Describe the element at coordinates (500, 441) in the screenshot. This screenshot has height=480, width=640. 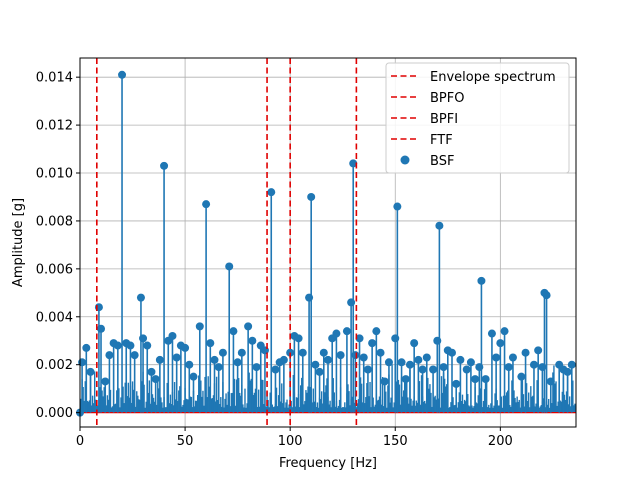
I see `x-tick-label: 200` at that location.